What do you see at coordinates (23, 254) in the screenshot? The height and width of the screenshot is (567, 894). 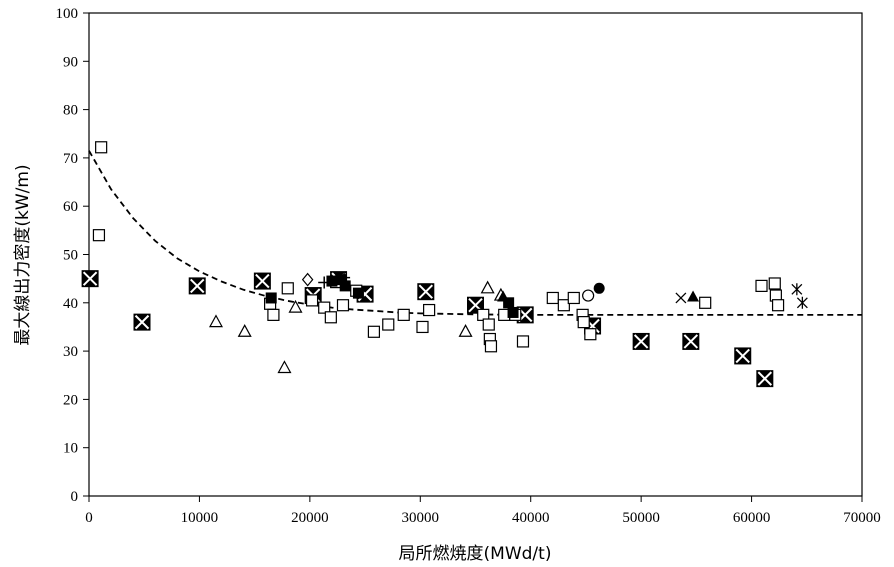 I see `y-axis-title: 最大線出力密度(kW/m)` at bounding box center [23, 254].